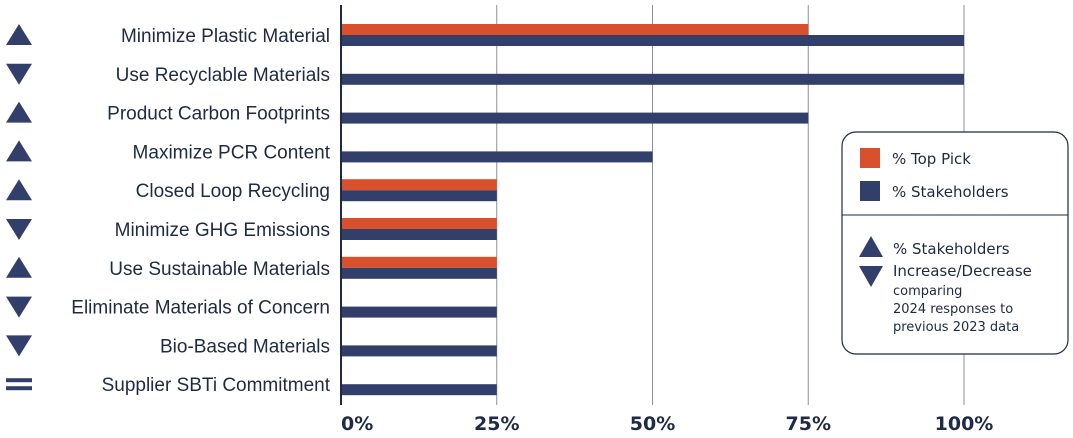  I want to click on legend-box, so click(955, 243).